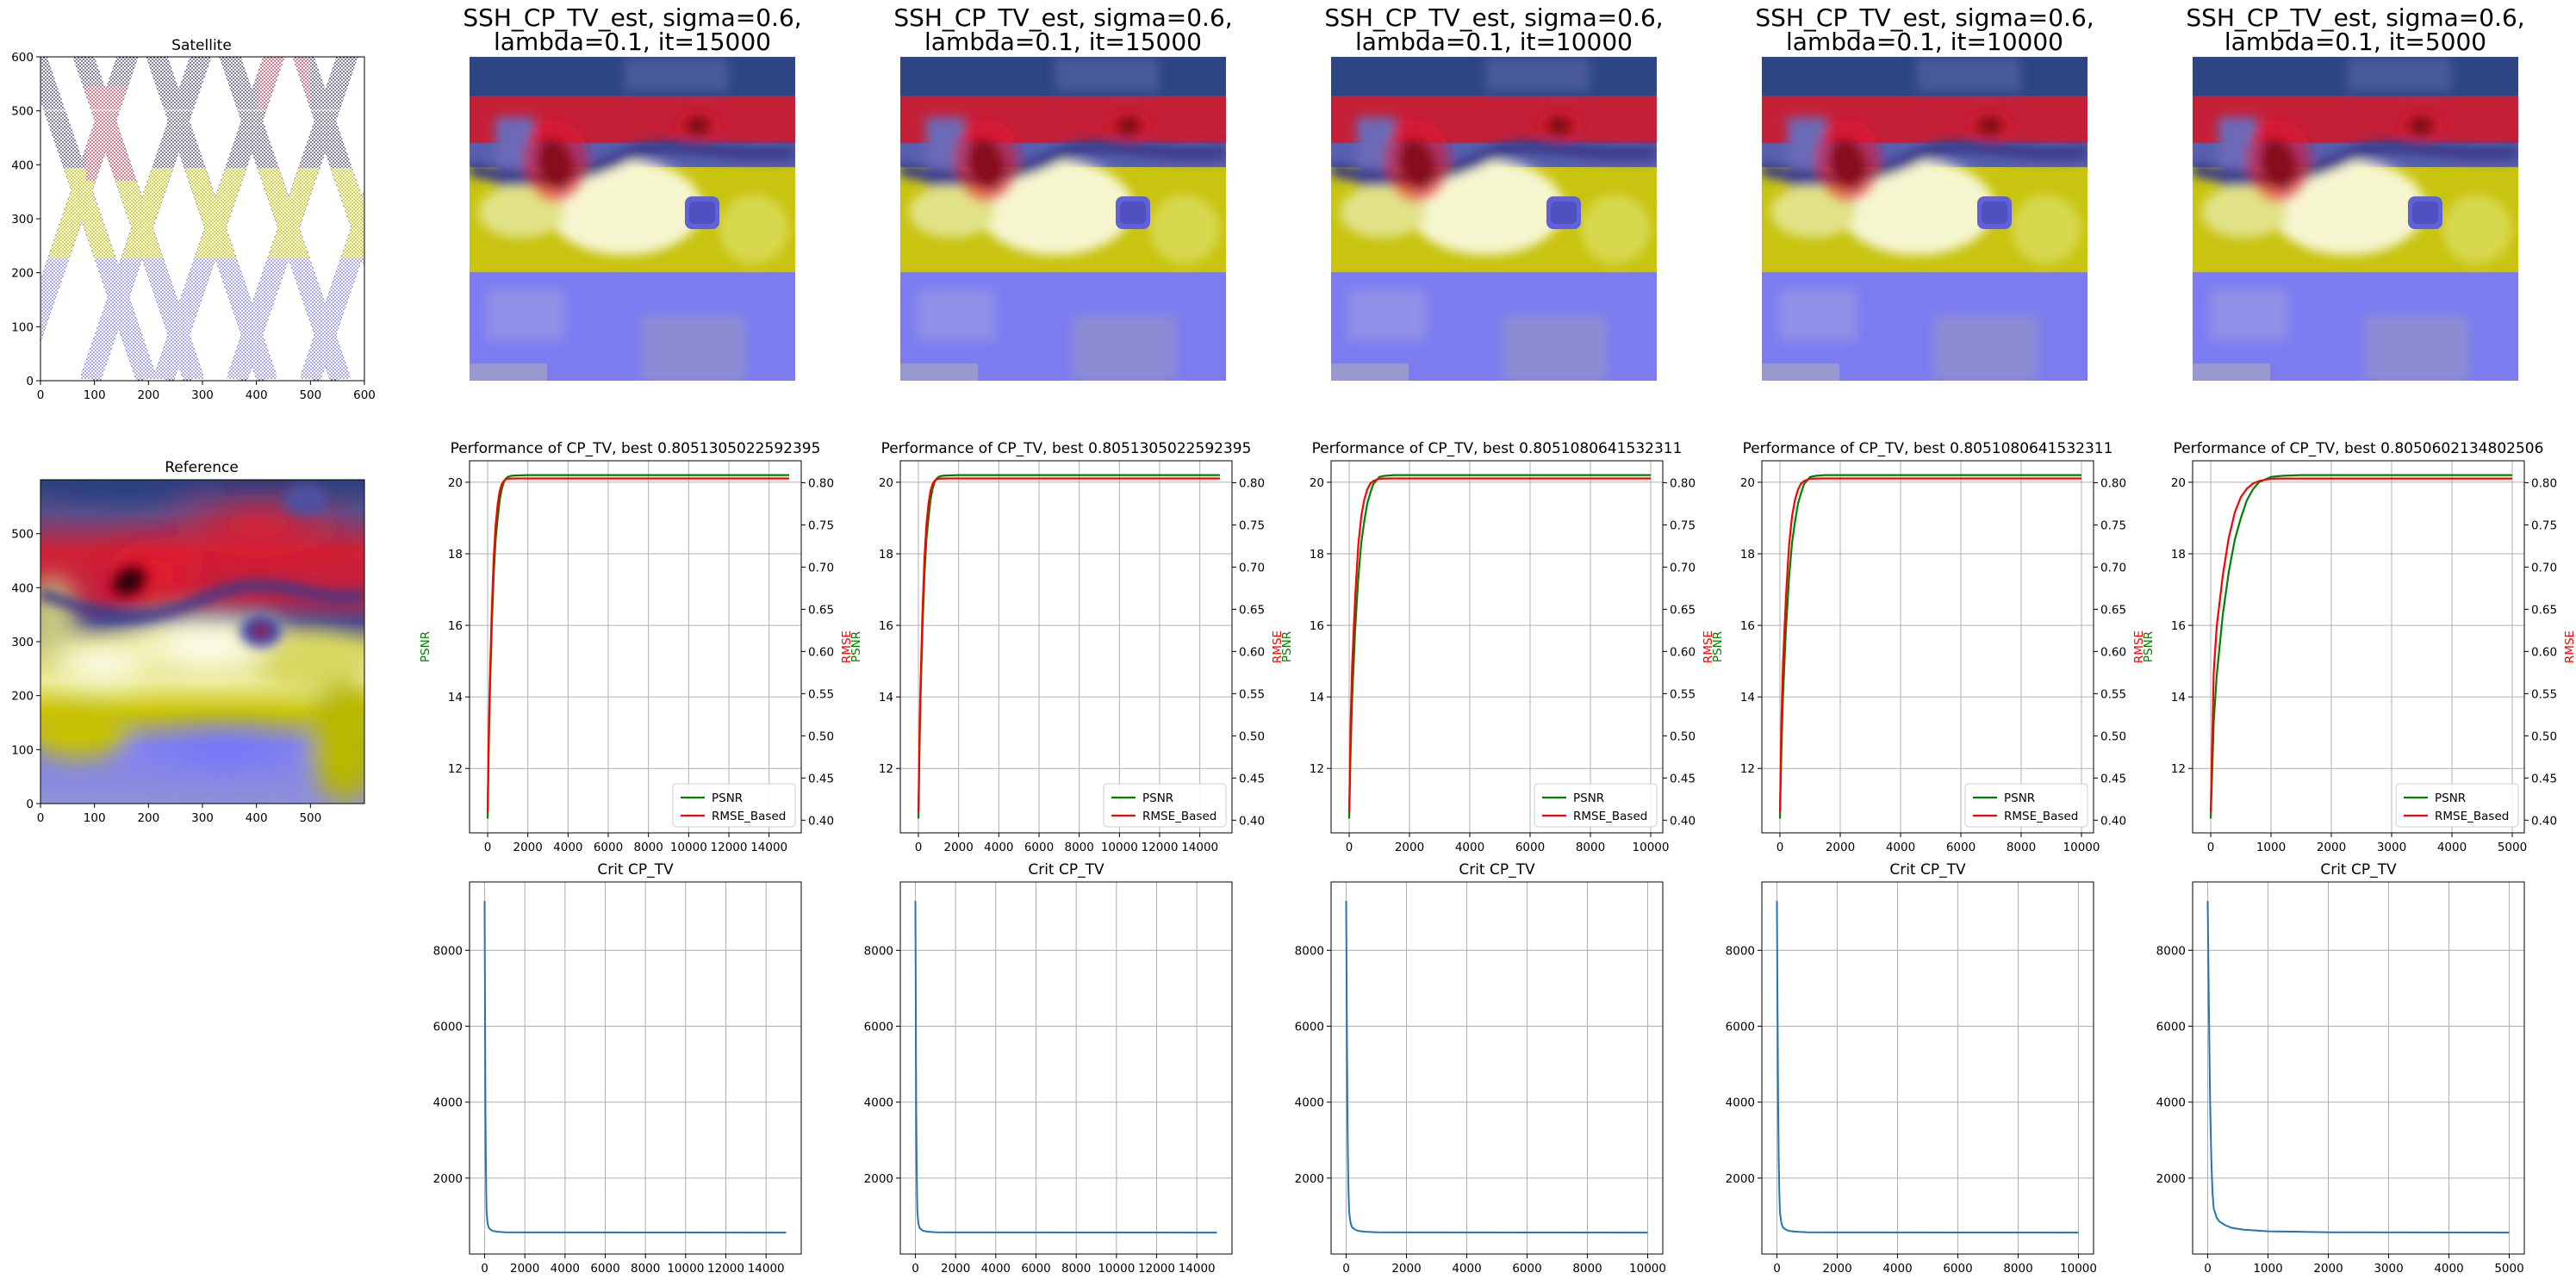  I want to click on y-tick-left-label: 18, so click(886, 555).